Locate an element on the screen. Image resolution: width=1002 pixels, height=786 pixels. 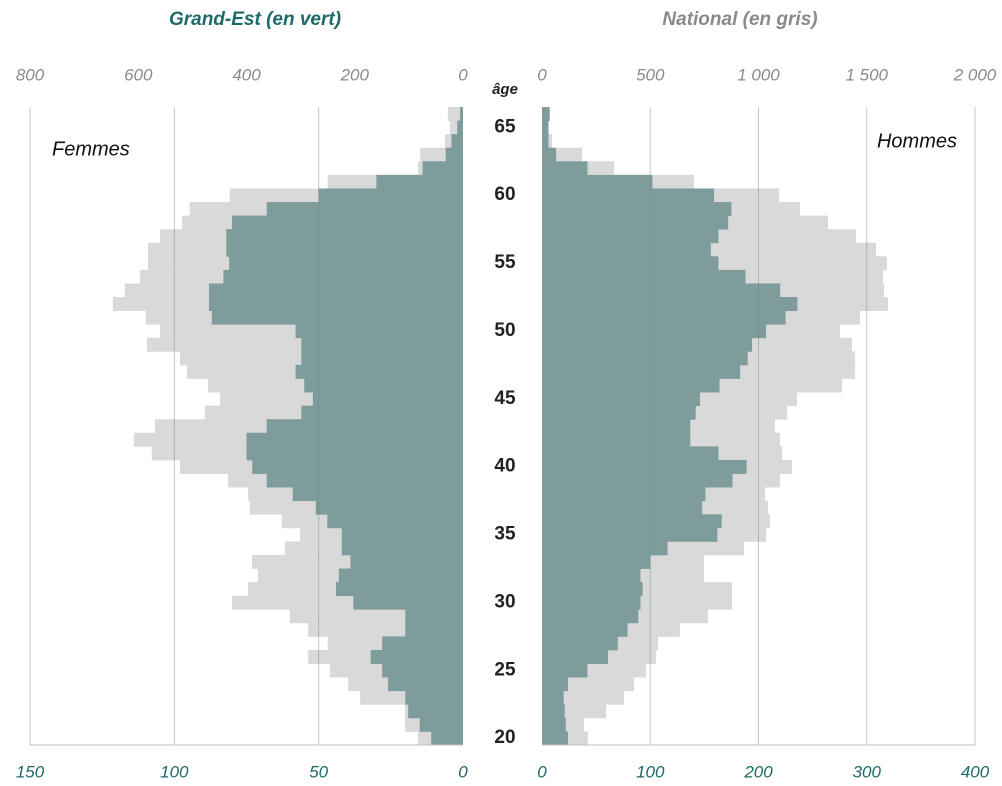
age-label: 45 is located at coordinates (505, 398).